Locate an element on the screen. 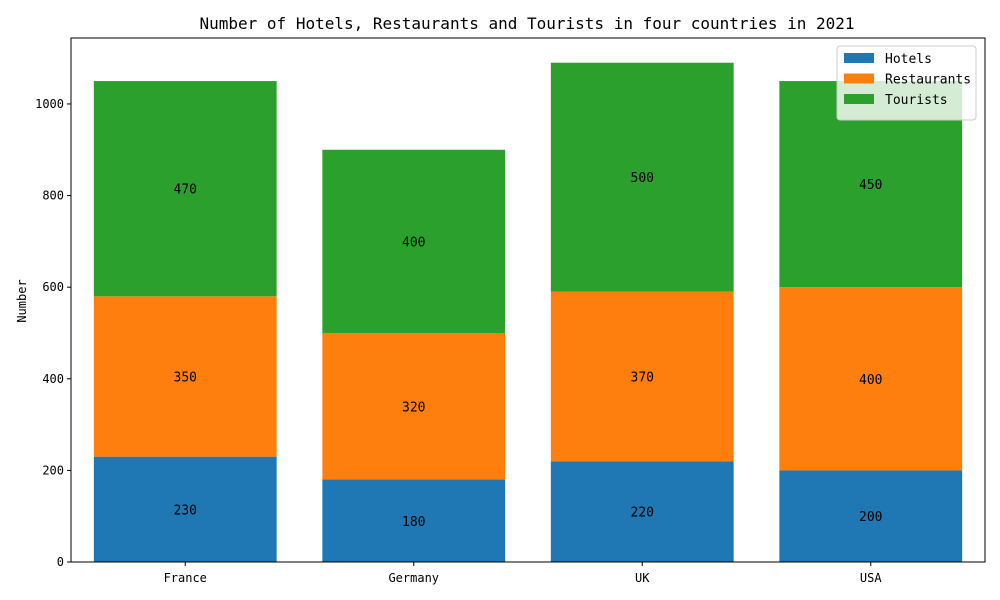  y-axis: 0 200 400 600 800 1000 is located at coordinates (53, 333).